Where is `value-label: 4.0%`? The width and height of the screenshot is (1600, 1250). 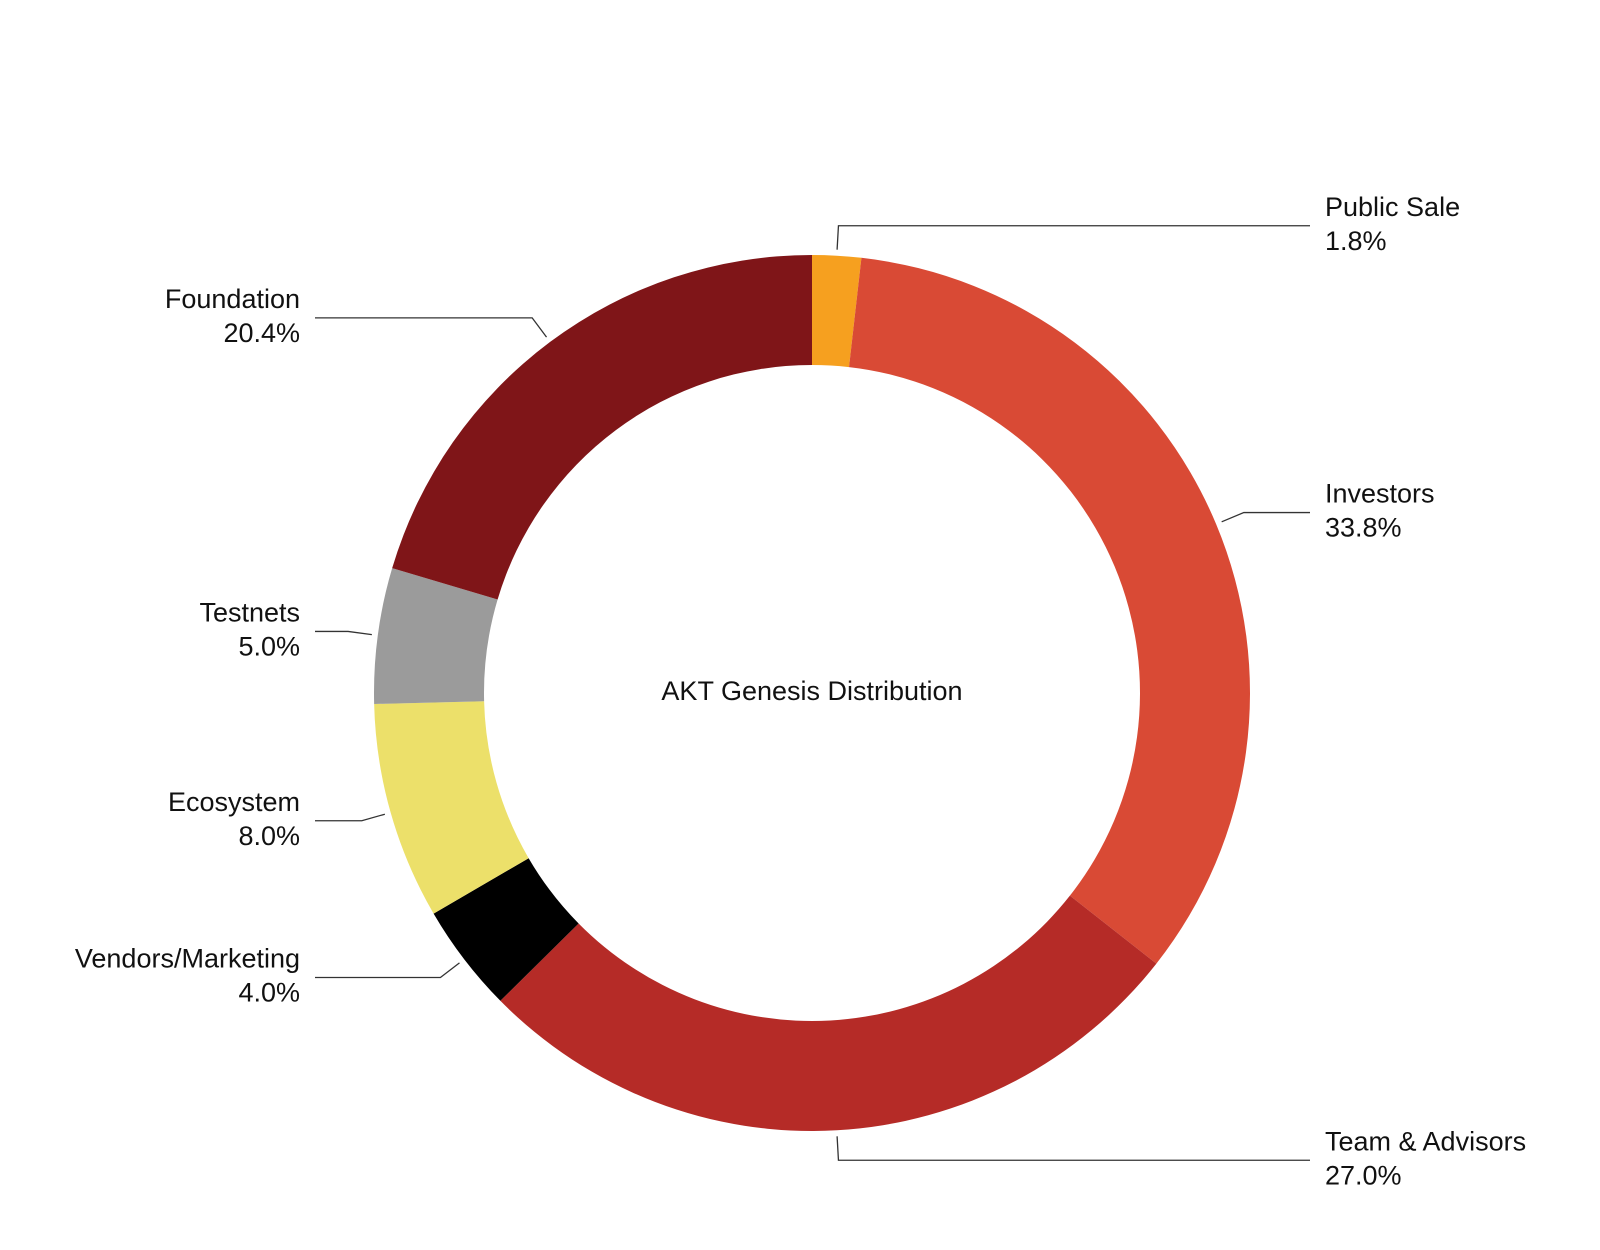
value-label: 4.0% is located at coordinates (269, 993).